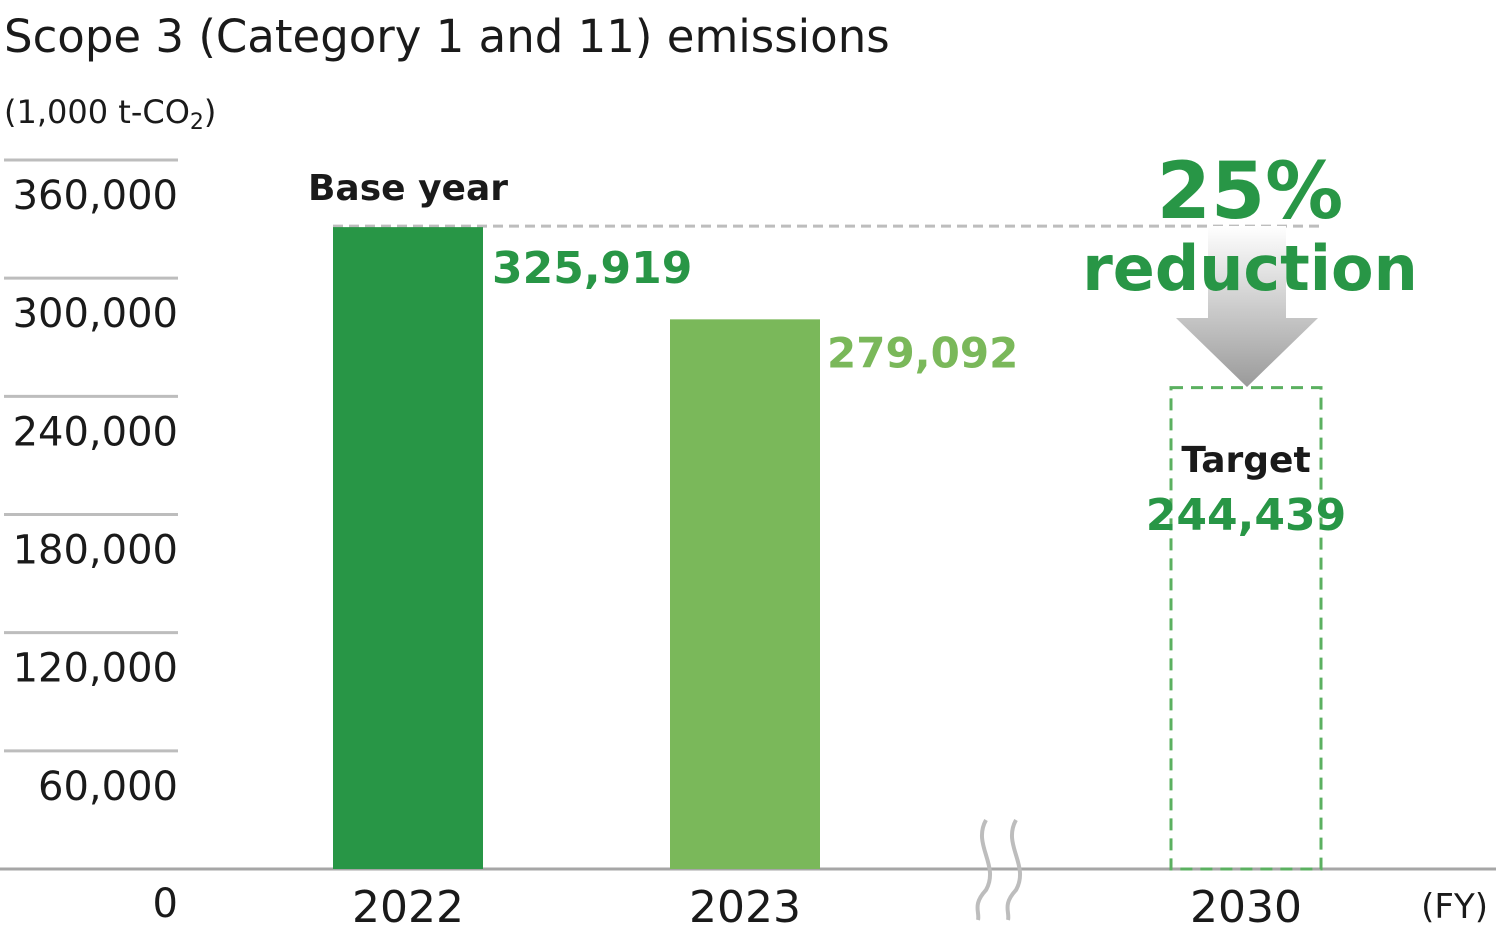 The height and width of the screenshot is (938, 1496). I want to click on y-tick-label: 180,000, so click(95, 551).